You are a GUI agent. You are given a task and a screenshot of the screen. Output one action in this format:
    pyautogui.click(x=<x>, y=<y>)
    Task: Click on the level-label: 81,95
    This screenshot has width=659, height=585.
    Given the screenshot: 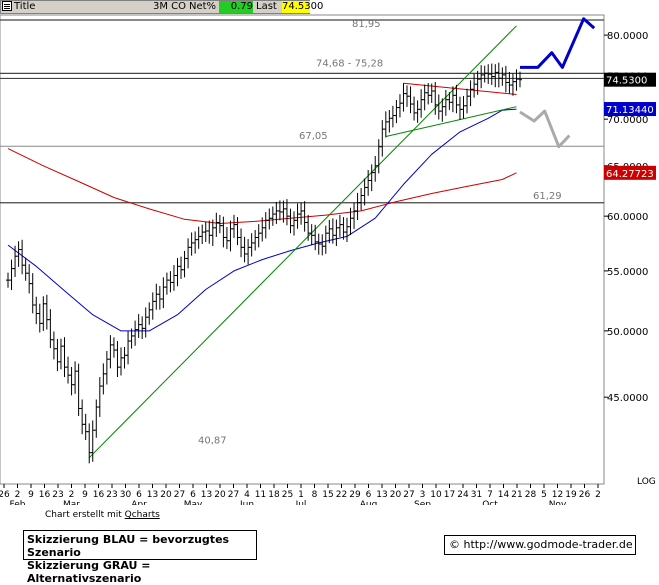 What is the action you would take?
    pyautogui.click(x=366, y=24)
    